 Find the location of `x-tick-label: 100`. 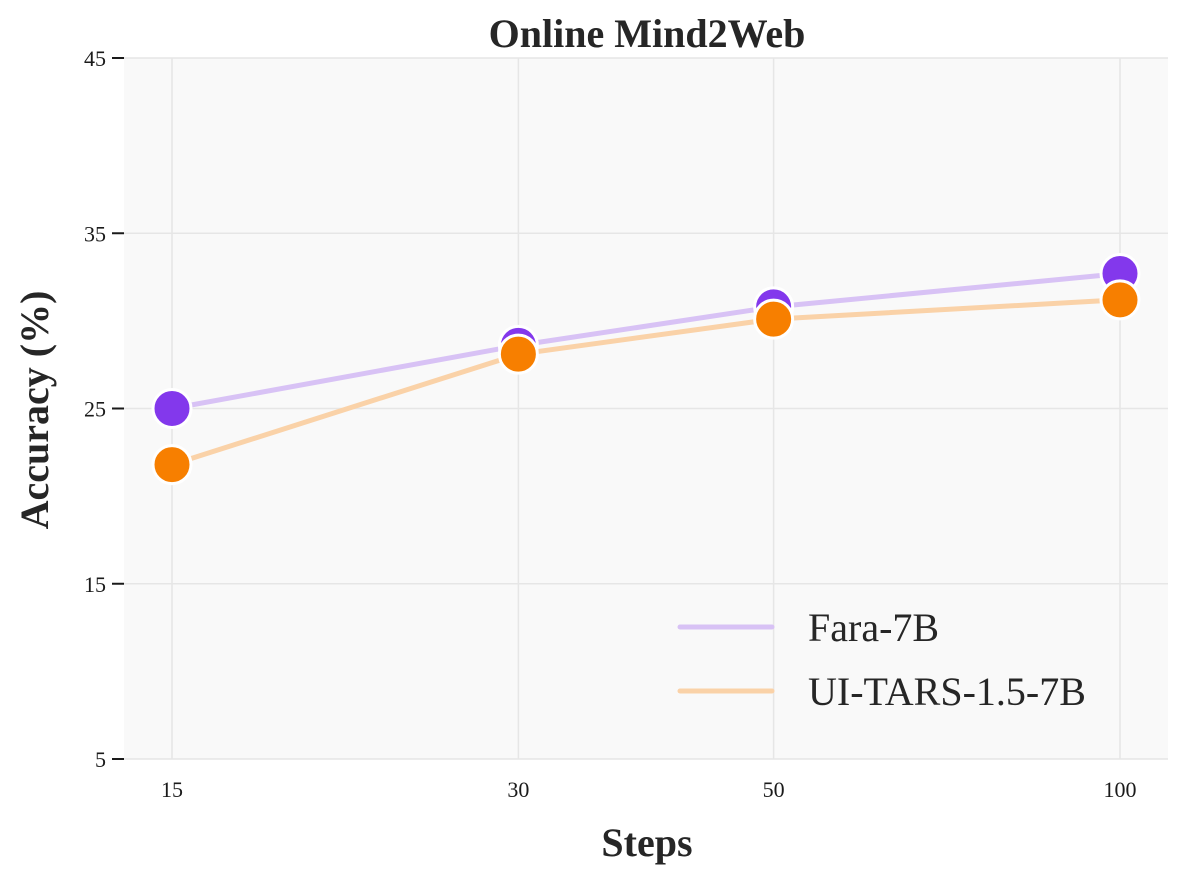

x-tick-label: 100 is located at coordinates (1120, 789).